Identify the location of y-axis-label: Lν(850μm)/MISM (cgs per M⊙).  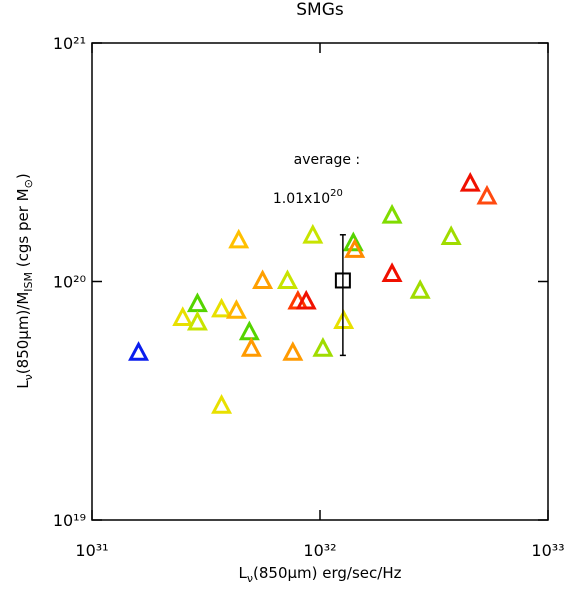
(24, 280).